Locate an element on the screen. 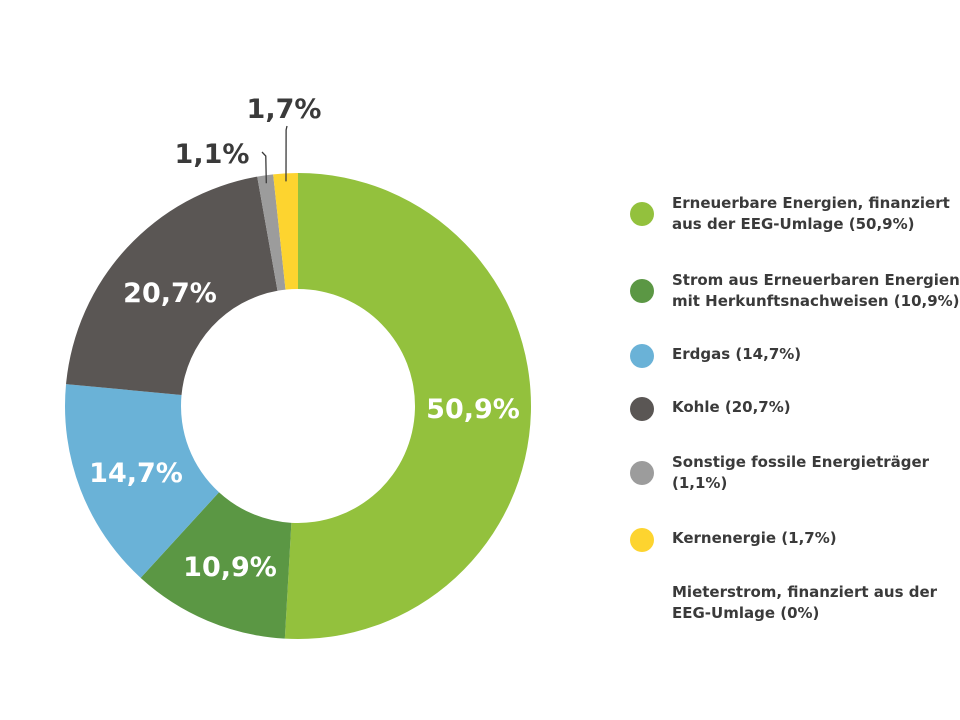  legend-label: Kohle (20,7%) is located at coordinates (731, 407).